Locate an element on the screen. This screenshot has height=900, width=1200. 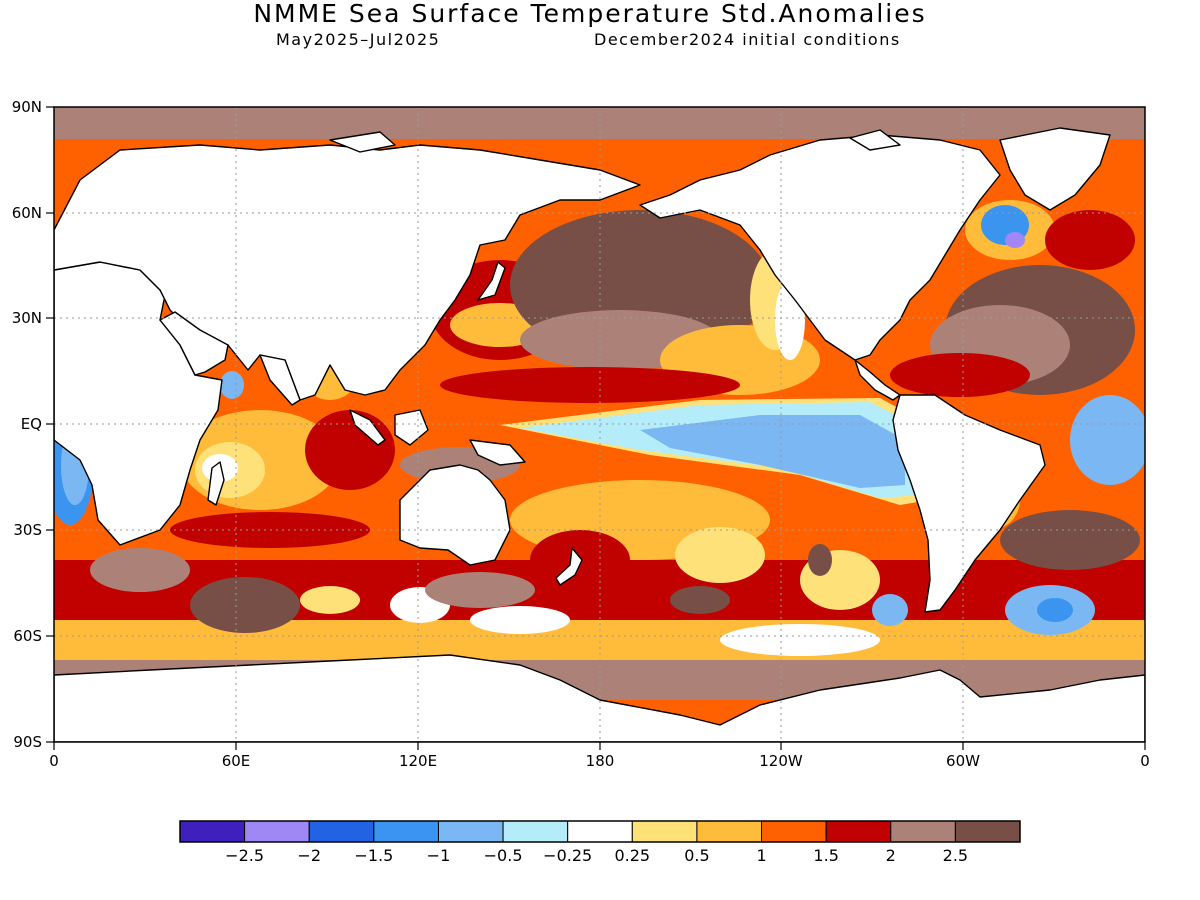
colorbar-label: 0.5 is located at coordinates (696, 855).